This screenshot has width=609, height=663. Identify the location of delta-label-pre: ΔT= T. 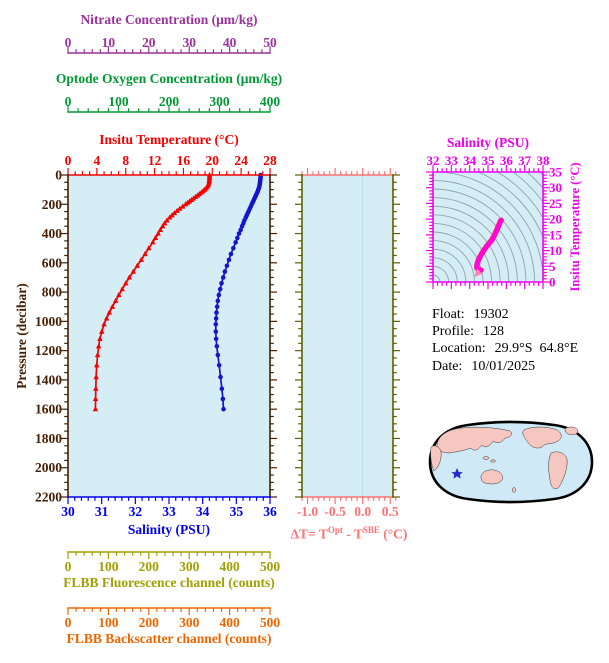
(309, 534).